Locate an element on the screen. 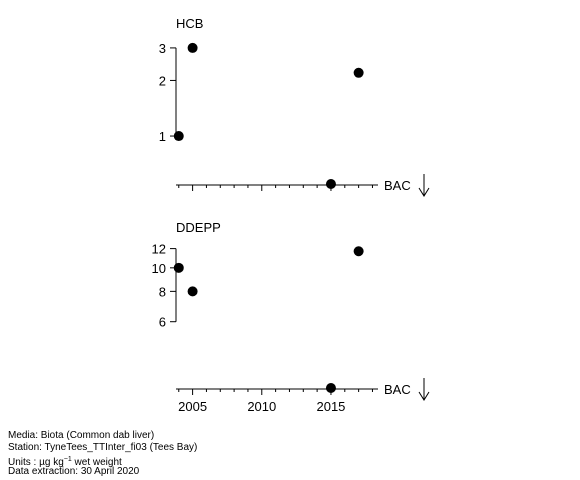 This screenshot has width=580, height=480. x-tick-label: 2010 is located at coordinates (261, 406).